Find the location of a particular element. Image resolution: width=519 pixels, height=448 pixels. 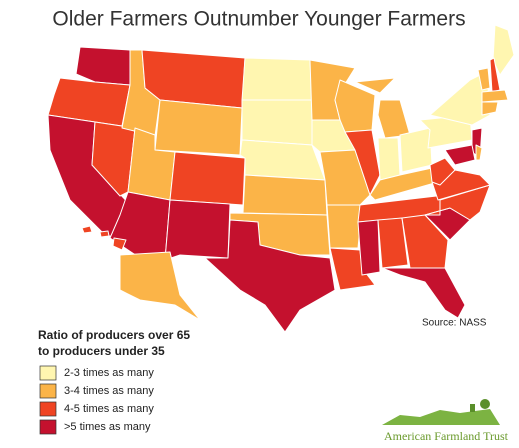

source: Source: NASS is located at coordinates (454, 323).